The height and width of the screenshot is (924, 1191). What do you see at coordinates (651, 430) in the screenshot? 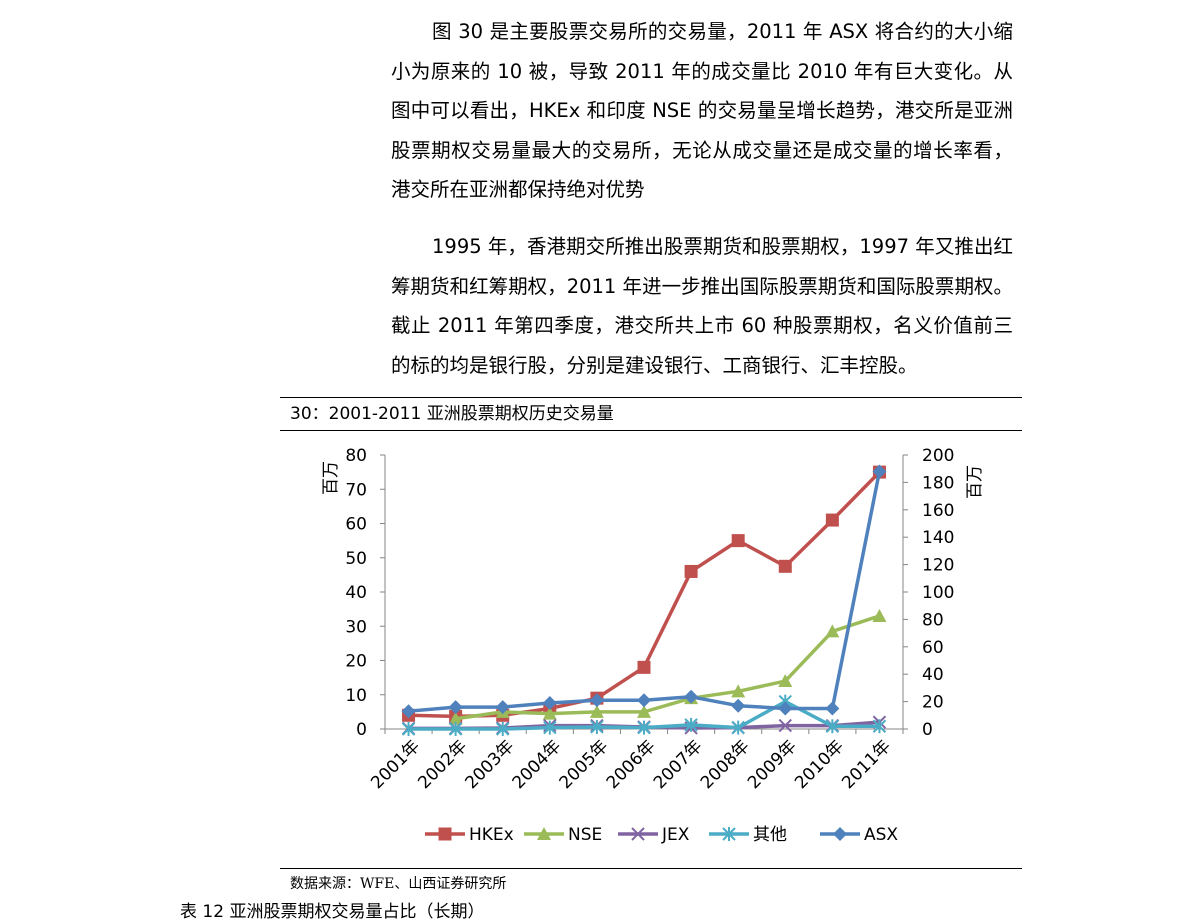
I see `chart-title-rule` at bounding box center [651, 430].